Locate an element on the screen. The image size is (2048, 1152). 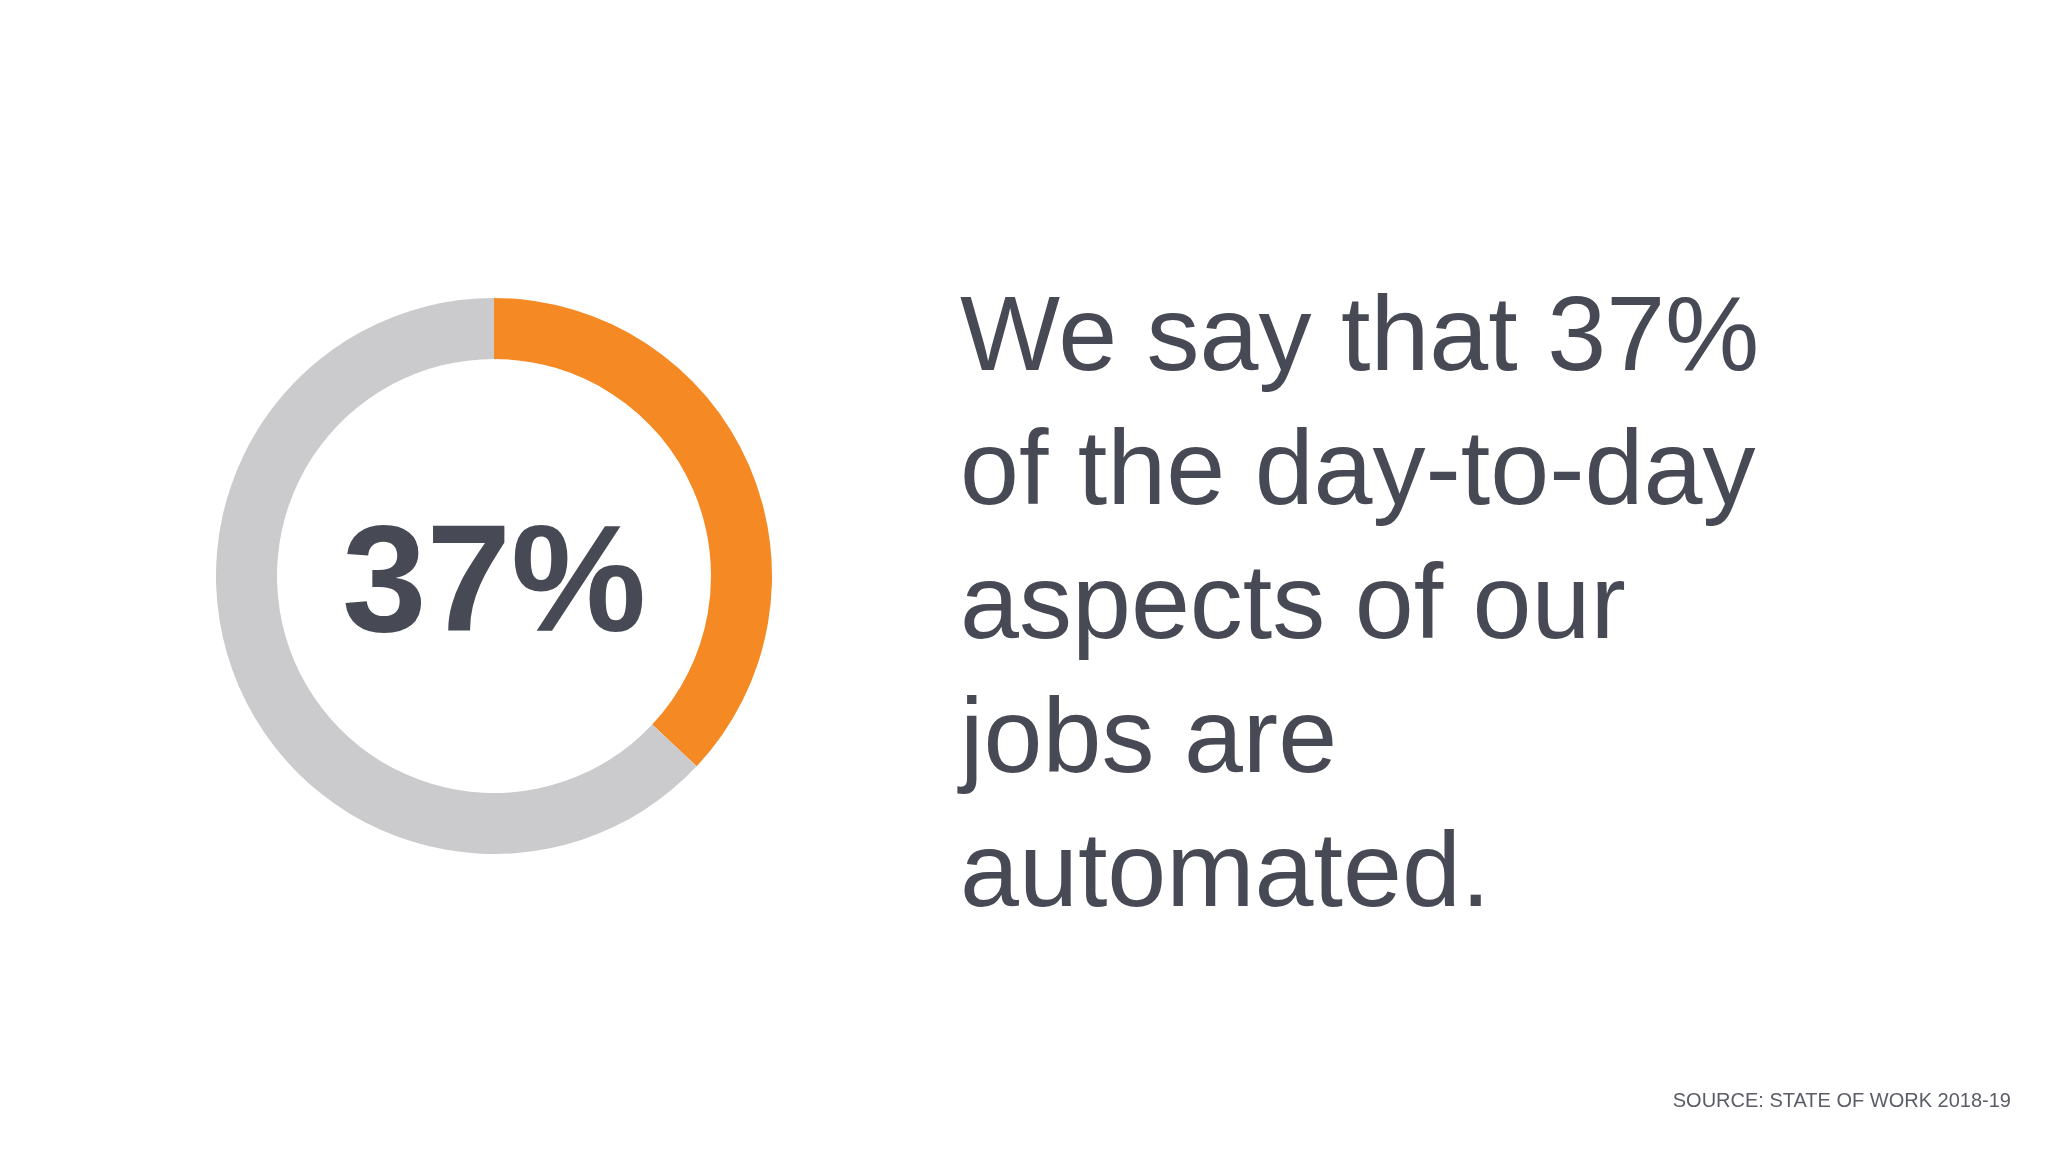
donut-slice is located at coordinates (456, 576).